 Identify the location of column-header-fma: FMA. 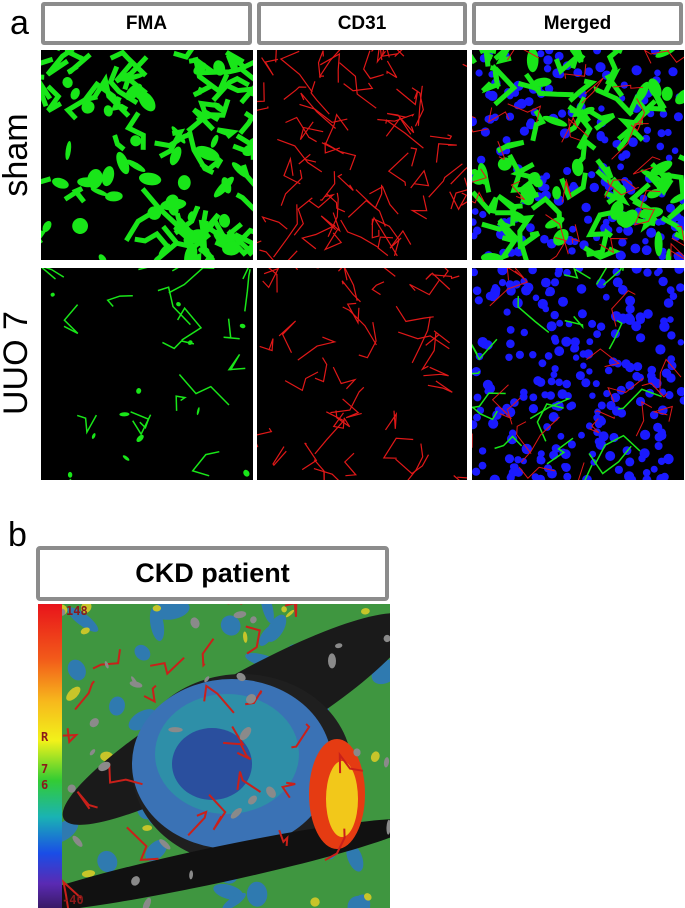
(146, 23).